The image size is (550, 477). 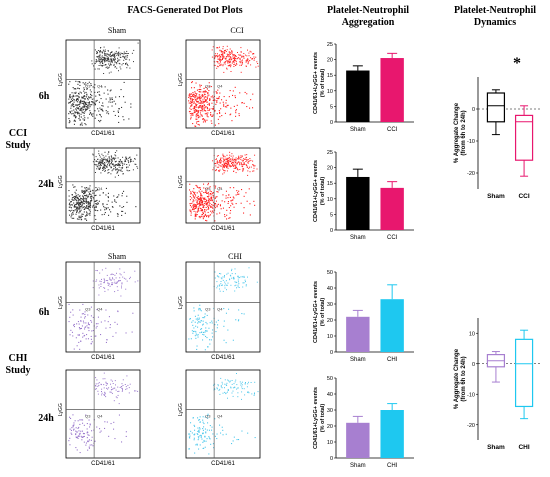 What do you see at coordinates (316, 418) in the screenshot?
I see `ylabel-line-1: CD41/61+LyGG+ events` at bounding box center [316, 418].